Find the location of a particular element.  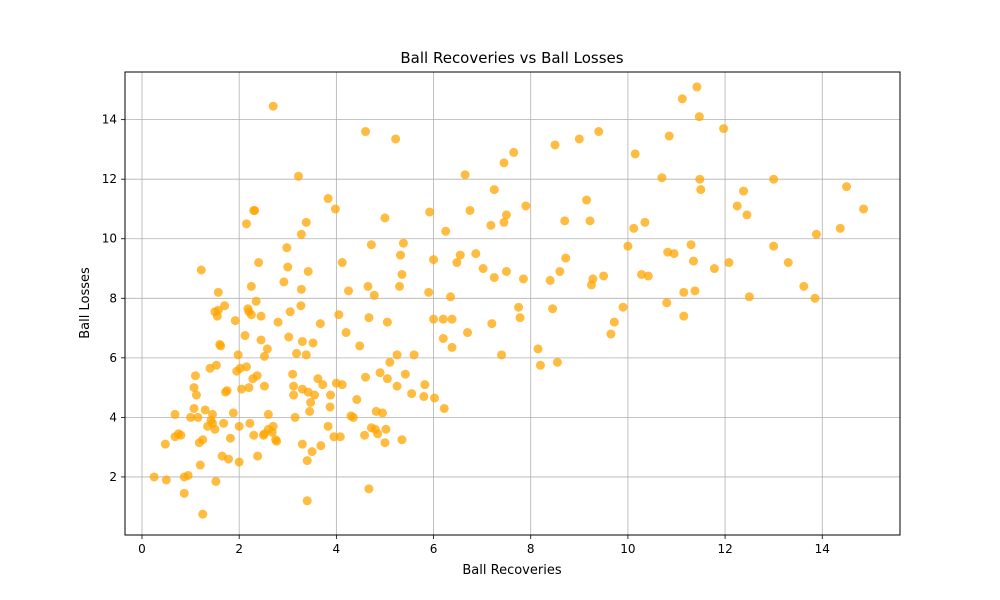

x-tick-label: 6 is located at coordinates (434, 549).